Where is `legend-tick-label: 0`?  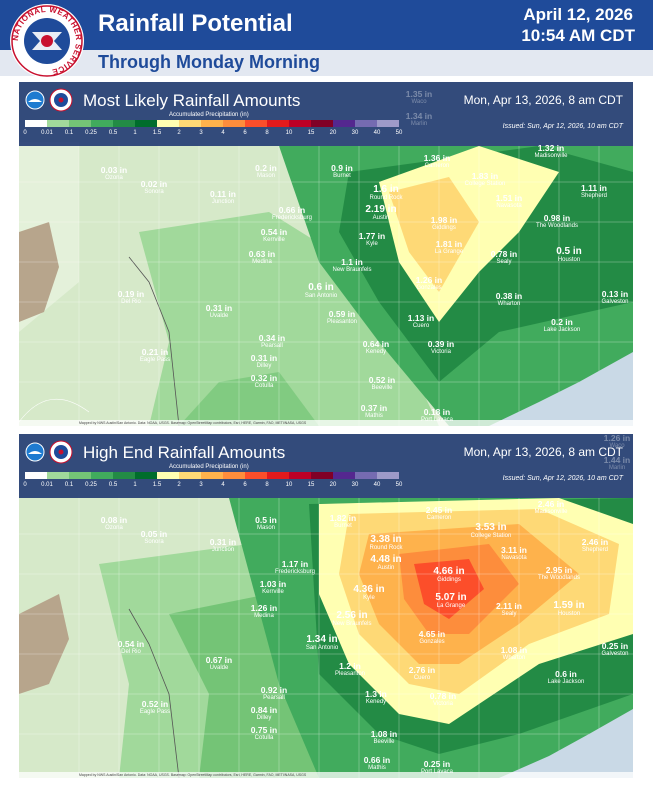
legend-tick-label: 0 is located at coordinates (25, 133).